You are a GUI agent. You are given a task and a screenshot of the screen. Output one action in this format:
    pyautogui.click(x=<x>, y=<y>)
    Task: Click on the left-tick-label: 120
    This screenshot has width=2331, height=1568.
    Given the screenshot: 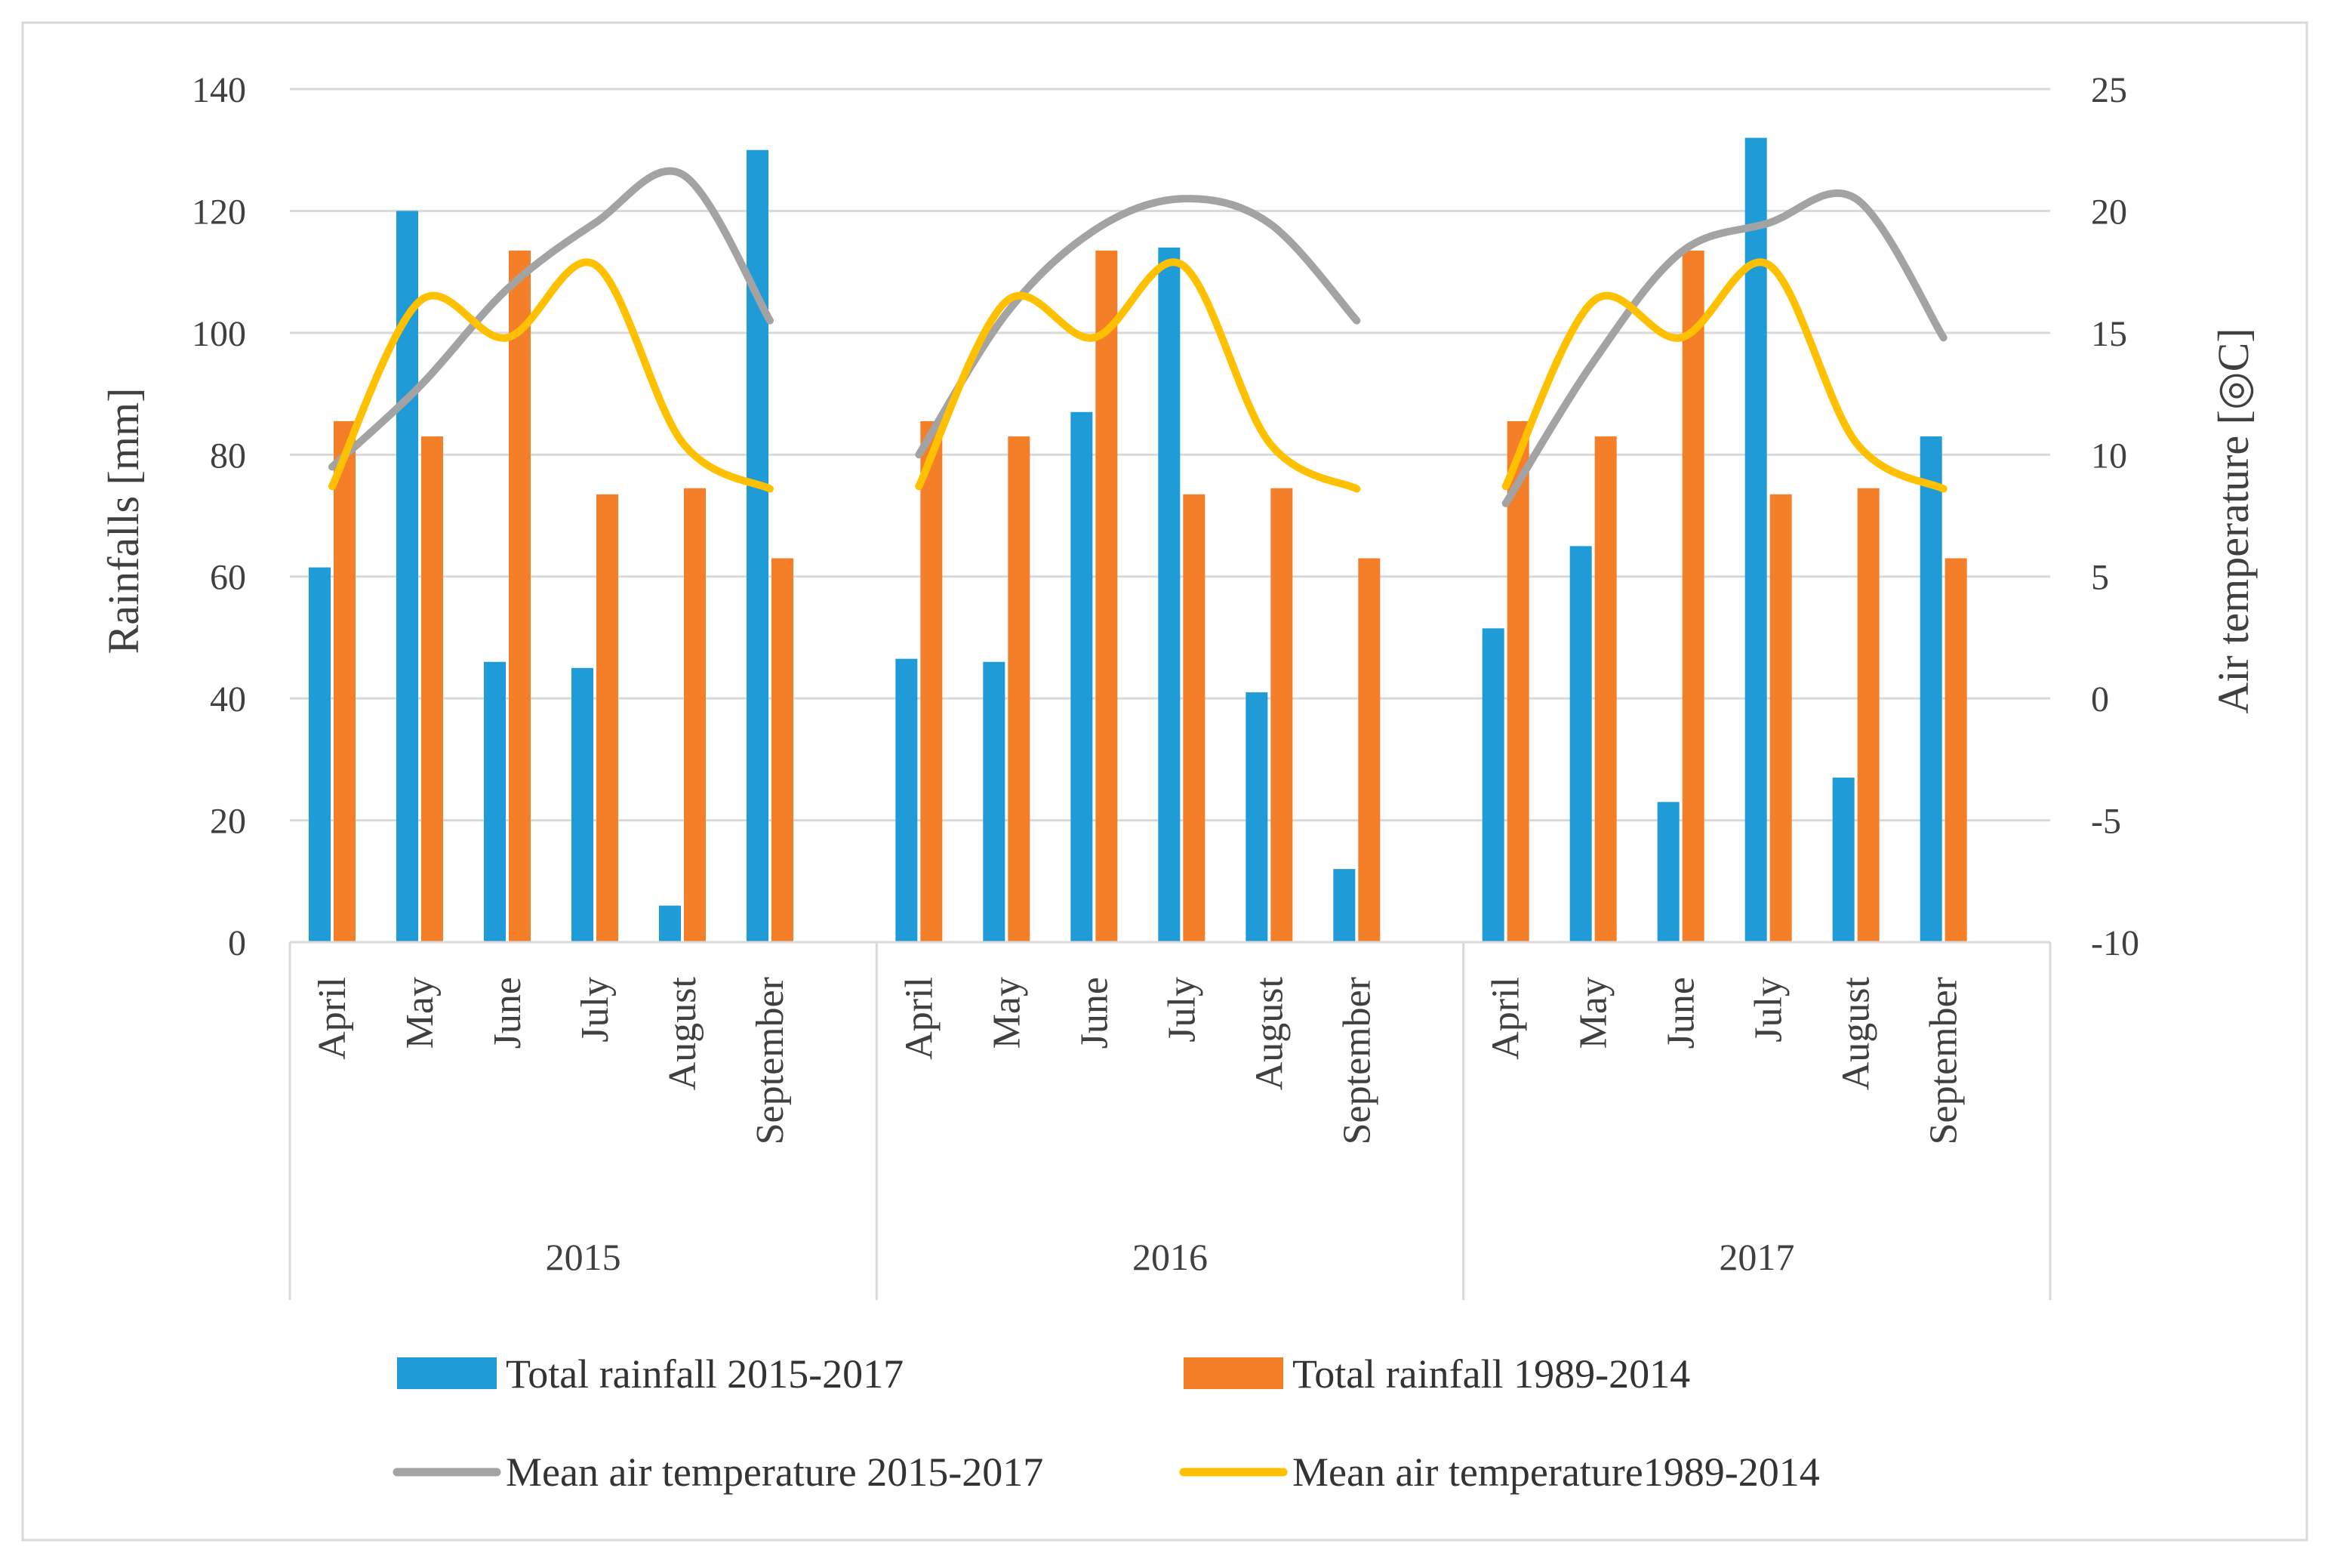 What is the action you would take?
    pyautogui.click(x=219, y=212)
    